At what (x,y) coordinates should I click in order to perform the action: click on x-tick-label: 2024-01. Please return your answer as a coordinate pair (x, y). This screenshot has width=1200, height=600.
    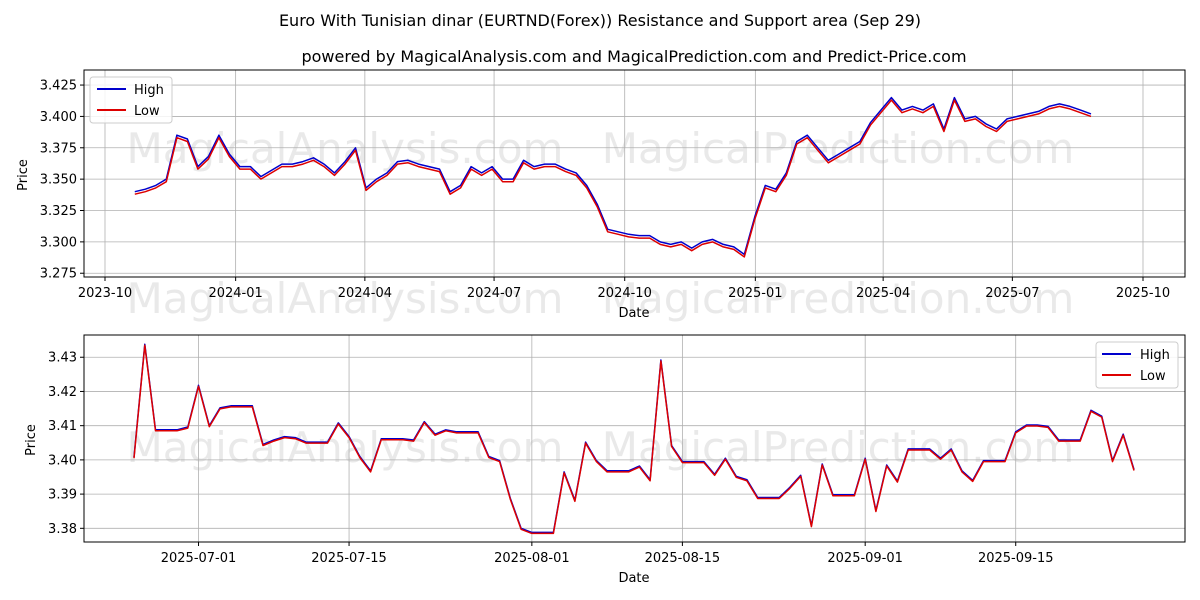
    Looking at the image, I should click on (235, 293).